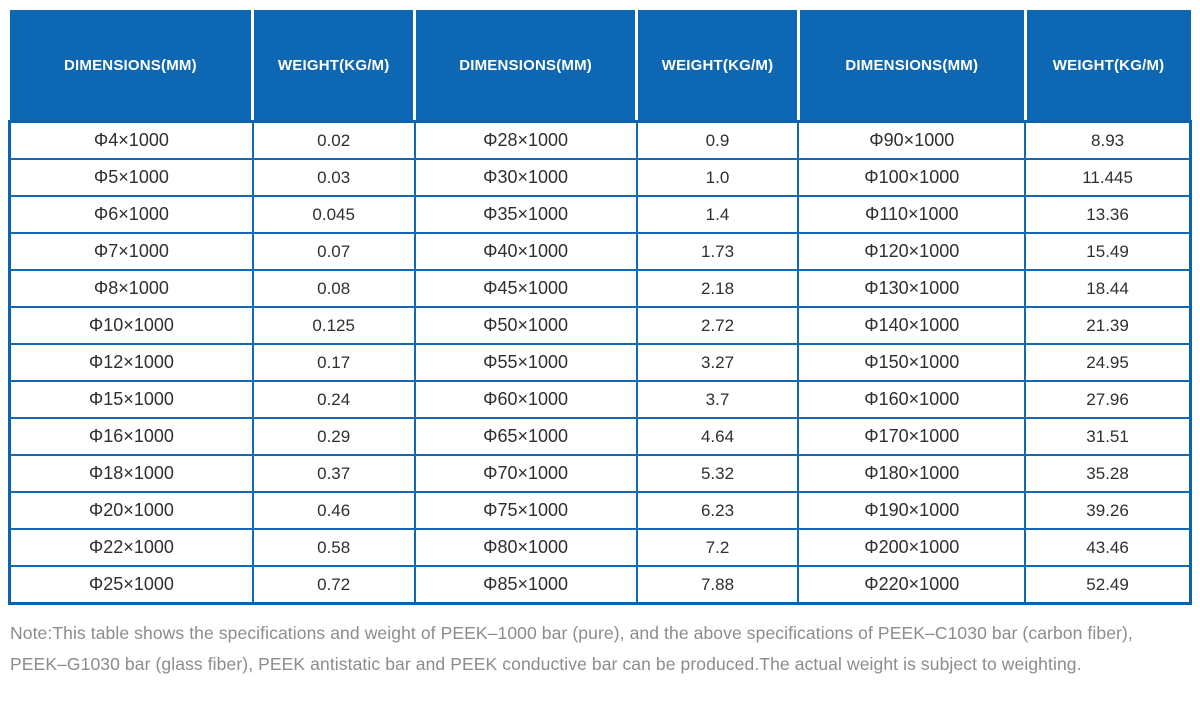  What do you see at coordinates (333, 399) in the screenshot?
I see `weight-cell: 0.24` at bounding box center [333, 399].